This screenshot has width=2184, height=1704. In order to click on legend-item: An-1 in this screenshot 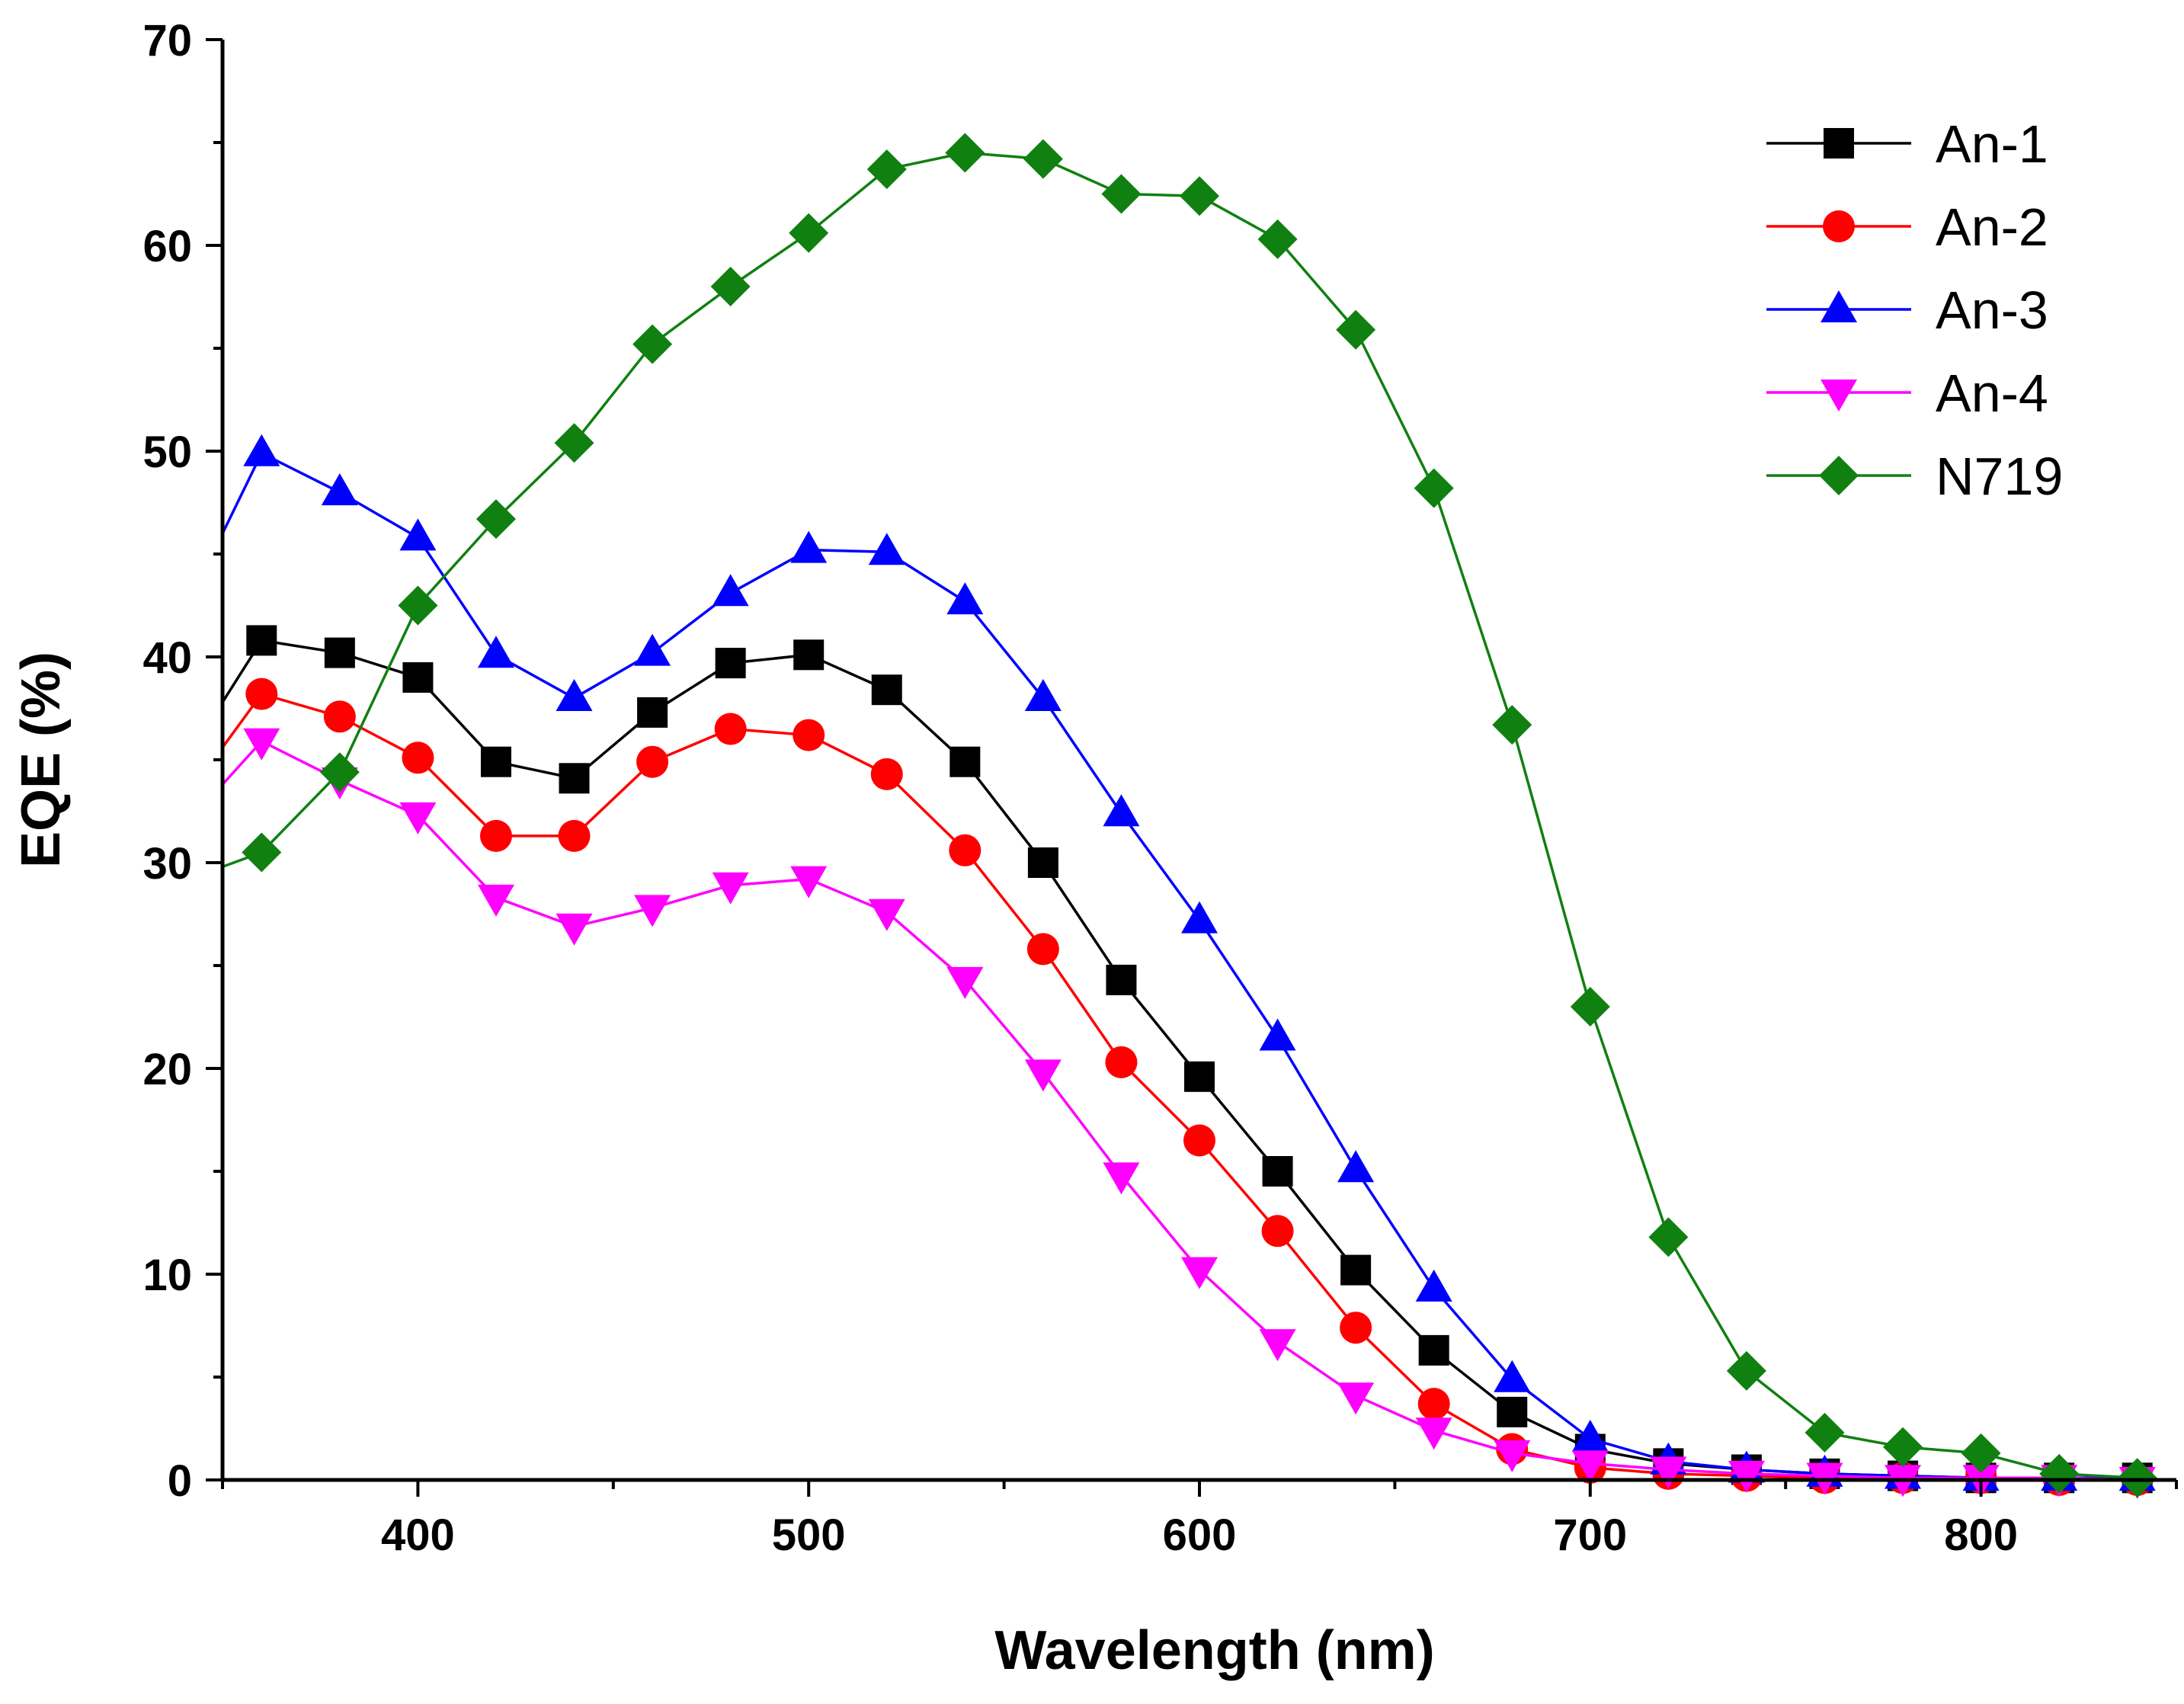, I will do `click(1907, 144)`.